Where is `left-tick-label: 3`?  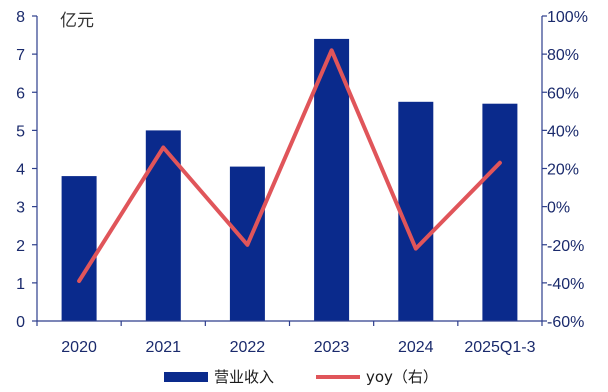
left-tick-label: 3 is located at coordinates (20, 208).